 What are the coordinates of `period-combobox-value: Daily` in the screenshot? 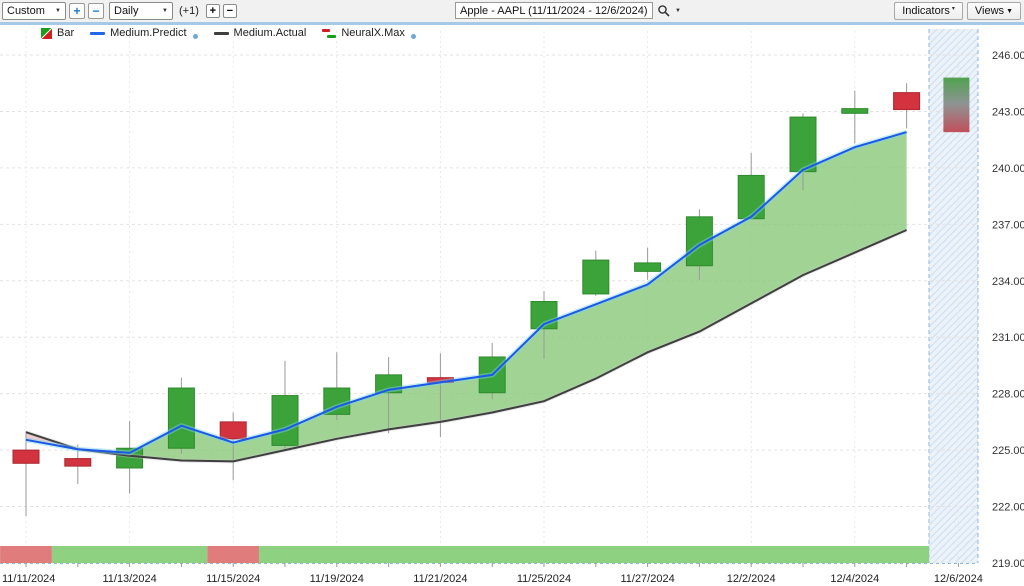 It's located at (126, 11).